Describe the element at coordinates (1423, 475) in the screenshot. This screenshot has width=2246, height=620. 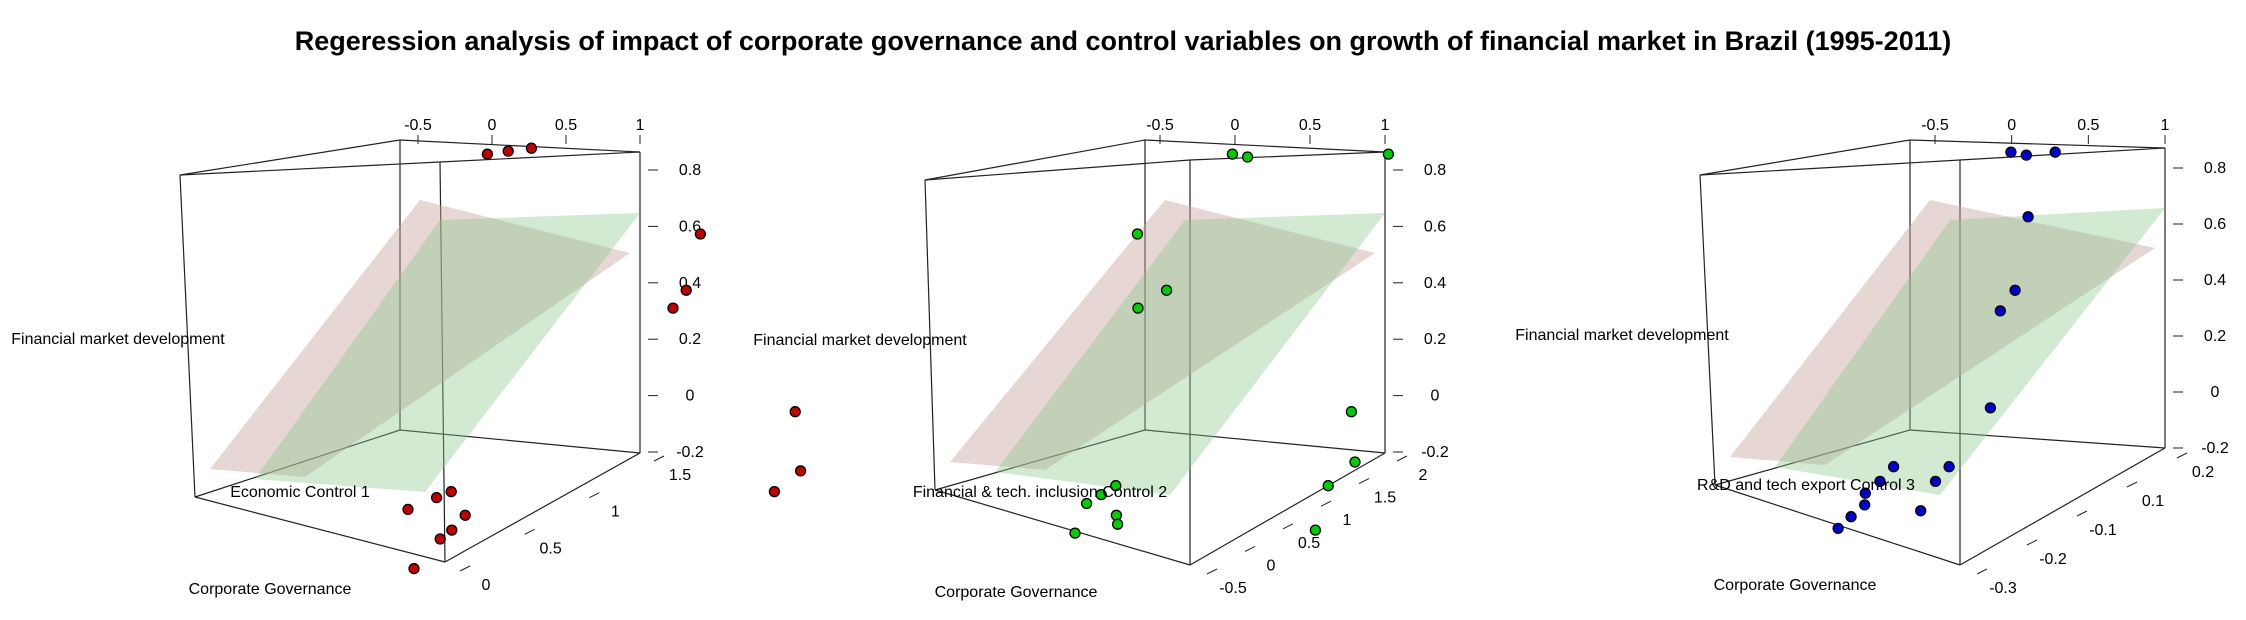
I see `x-tick-label: 2` at that location.